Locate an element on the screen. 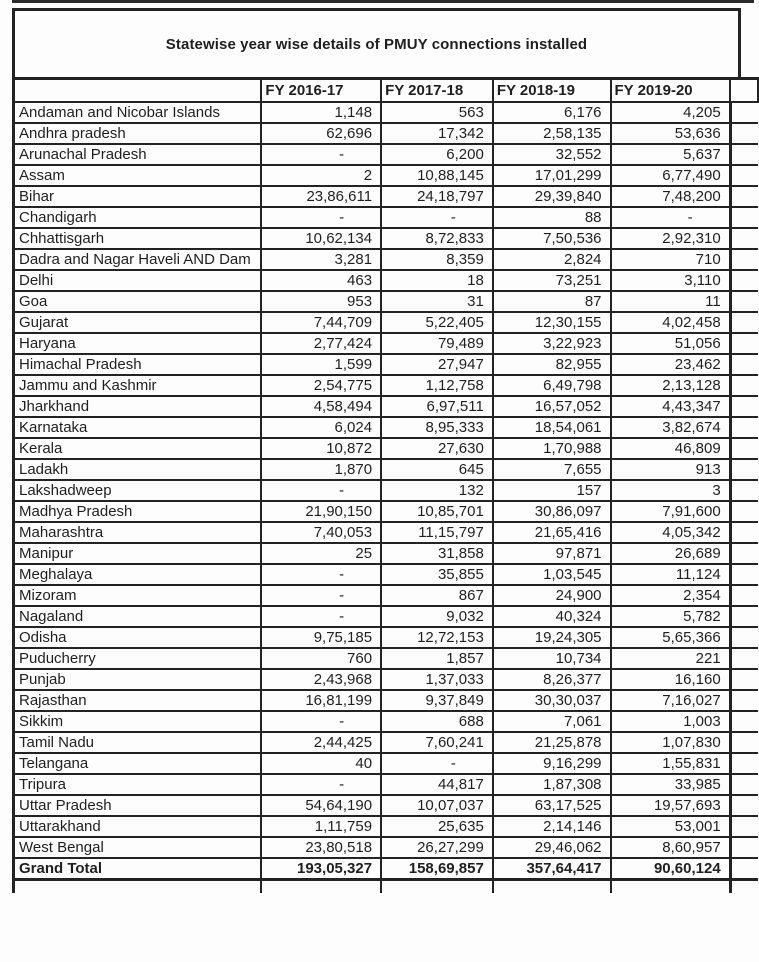 The height and width of the screenshot is (962, 759). state-name-cell: Tamil Nadu is located at coordinates (137, 742).